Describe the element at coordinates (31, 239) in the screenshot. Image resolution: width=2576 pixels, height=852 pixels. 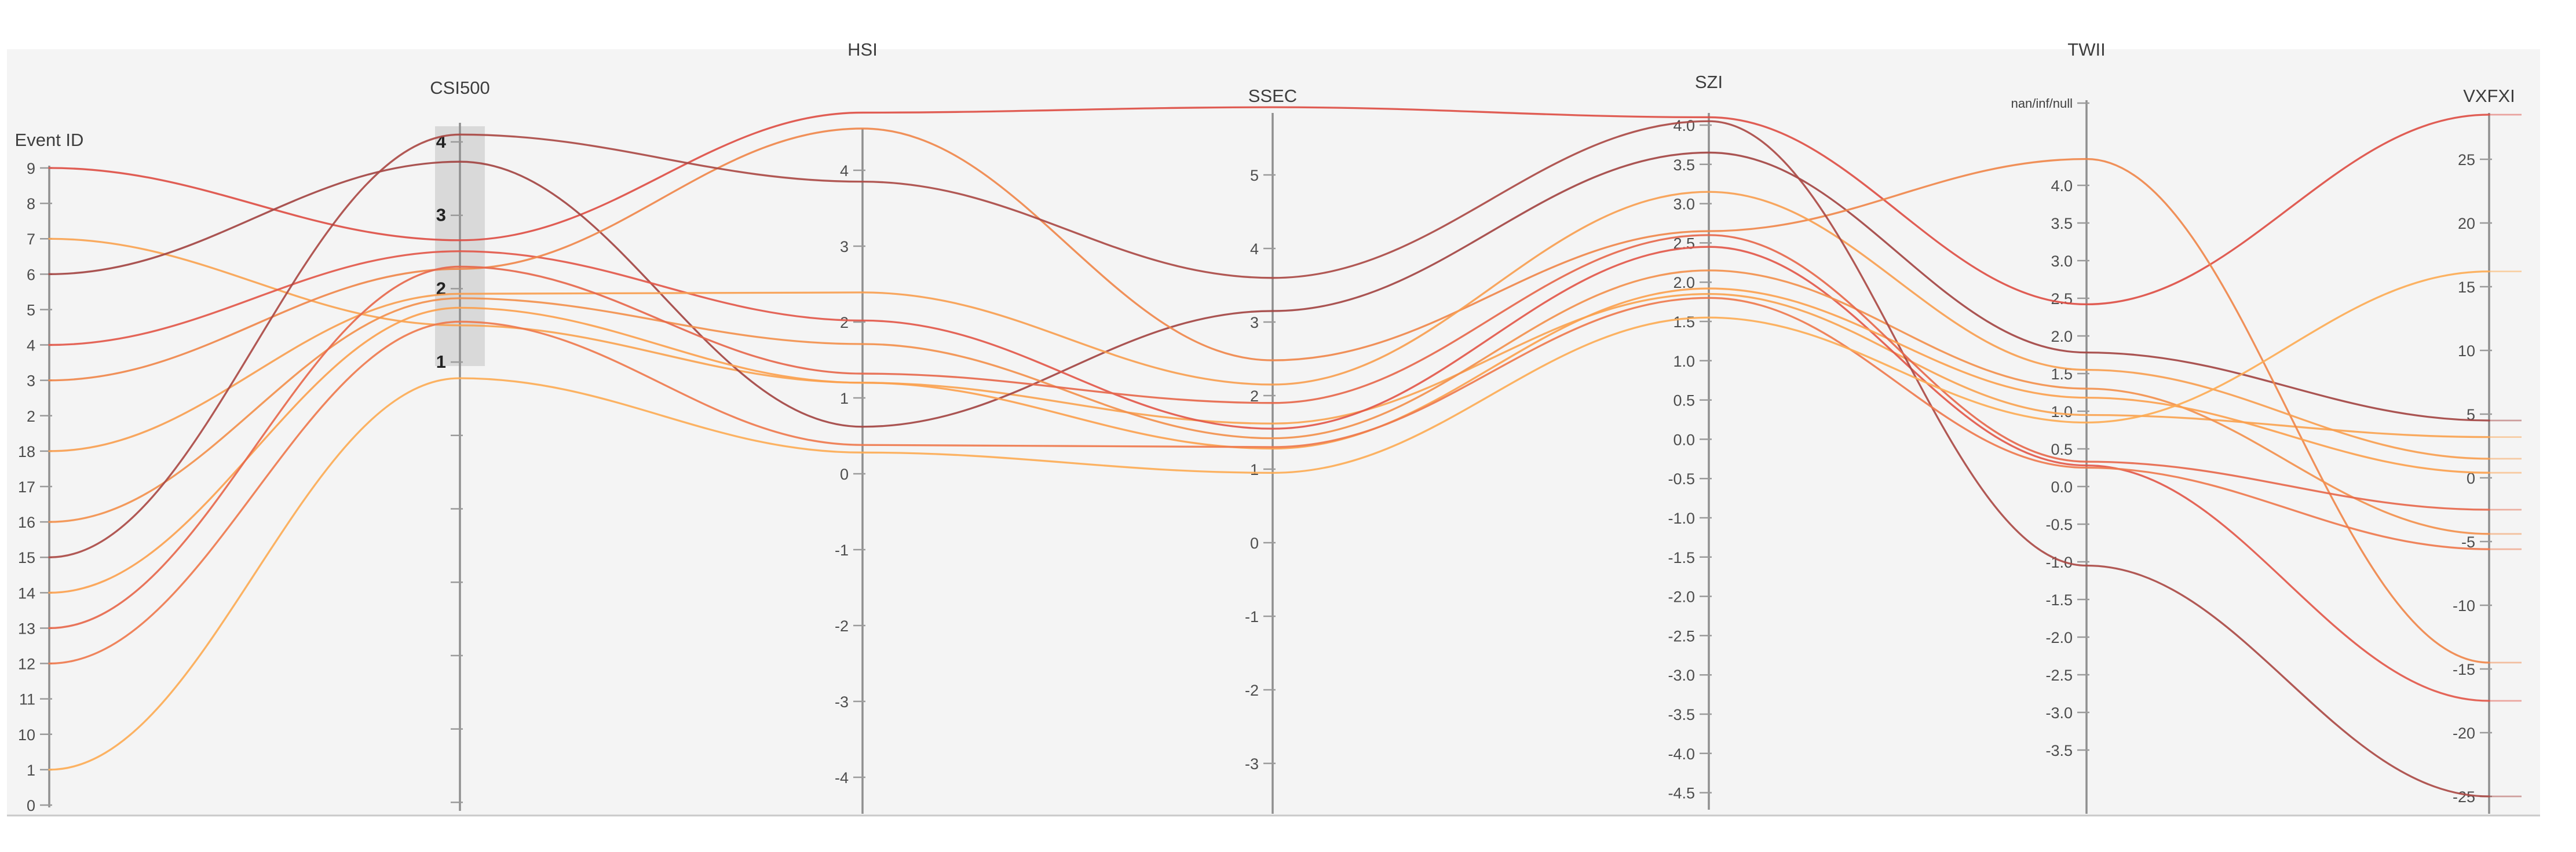
I see `tick-label: 7` at that location.